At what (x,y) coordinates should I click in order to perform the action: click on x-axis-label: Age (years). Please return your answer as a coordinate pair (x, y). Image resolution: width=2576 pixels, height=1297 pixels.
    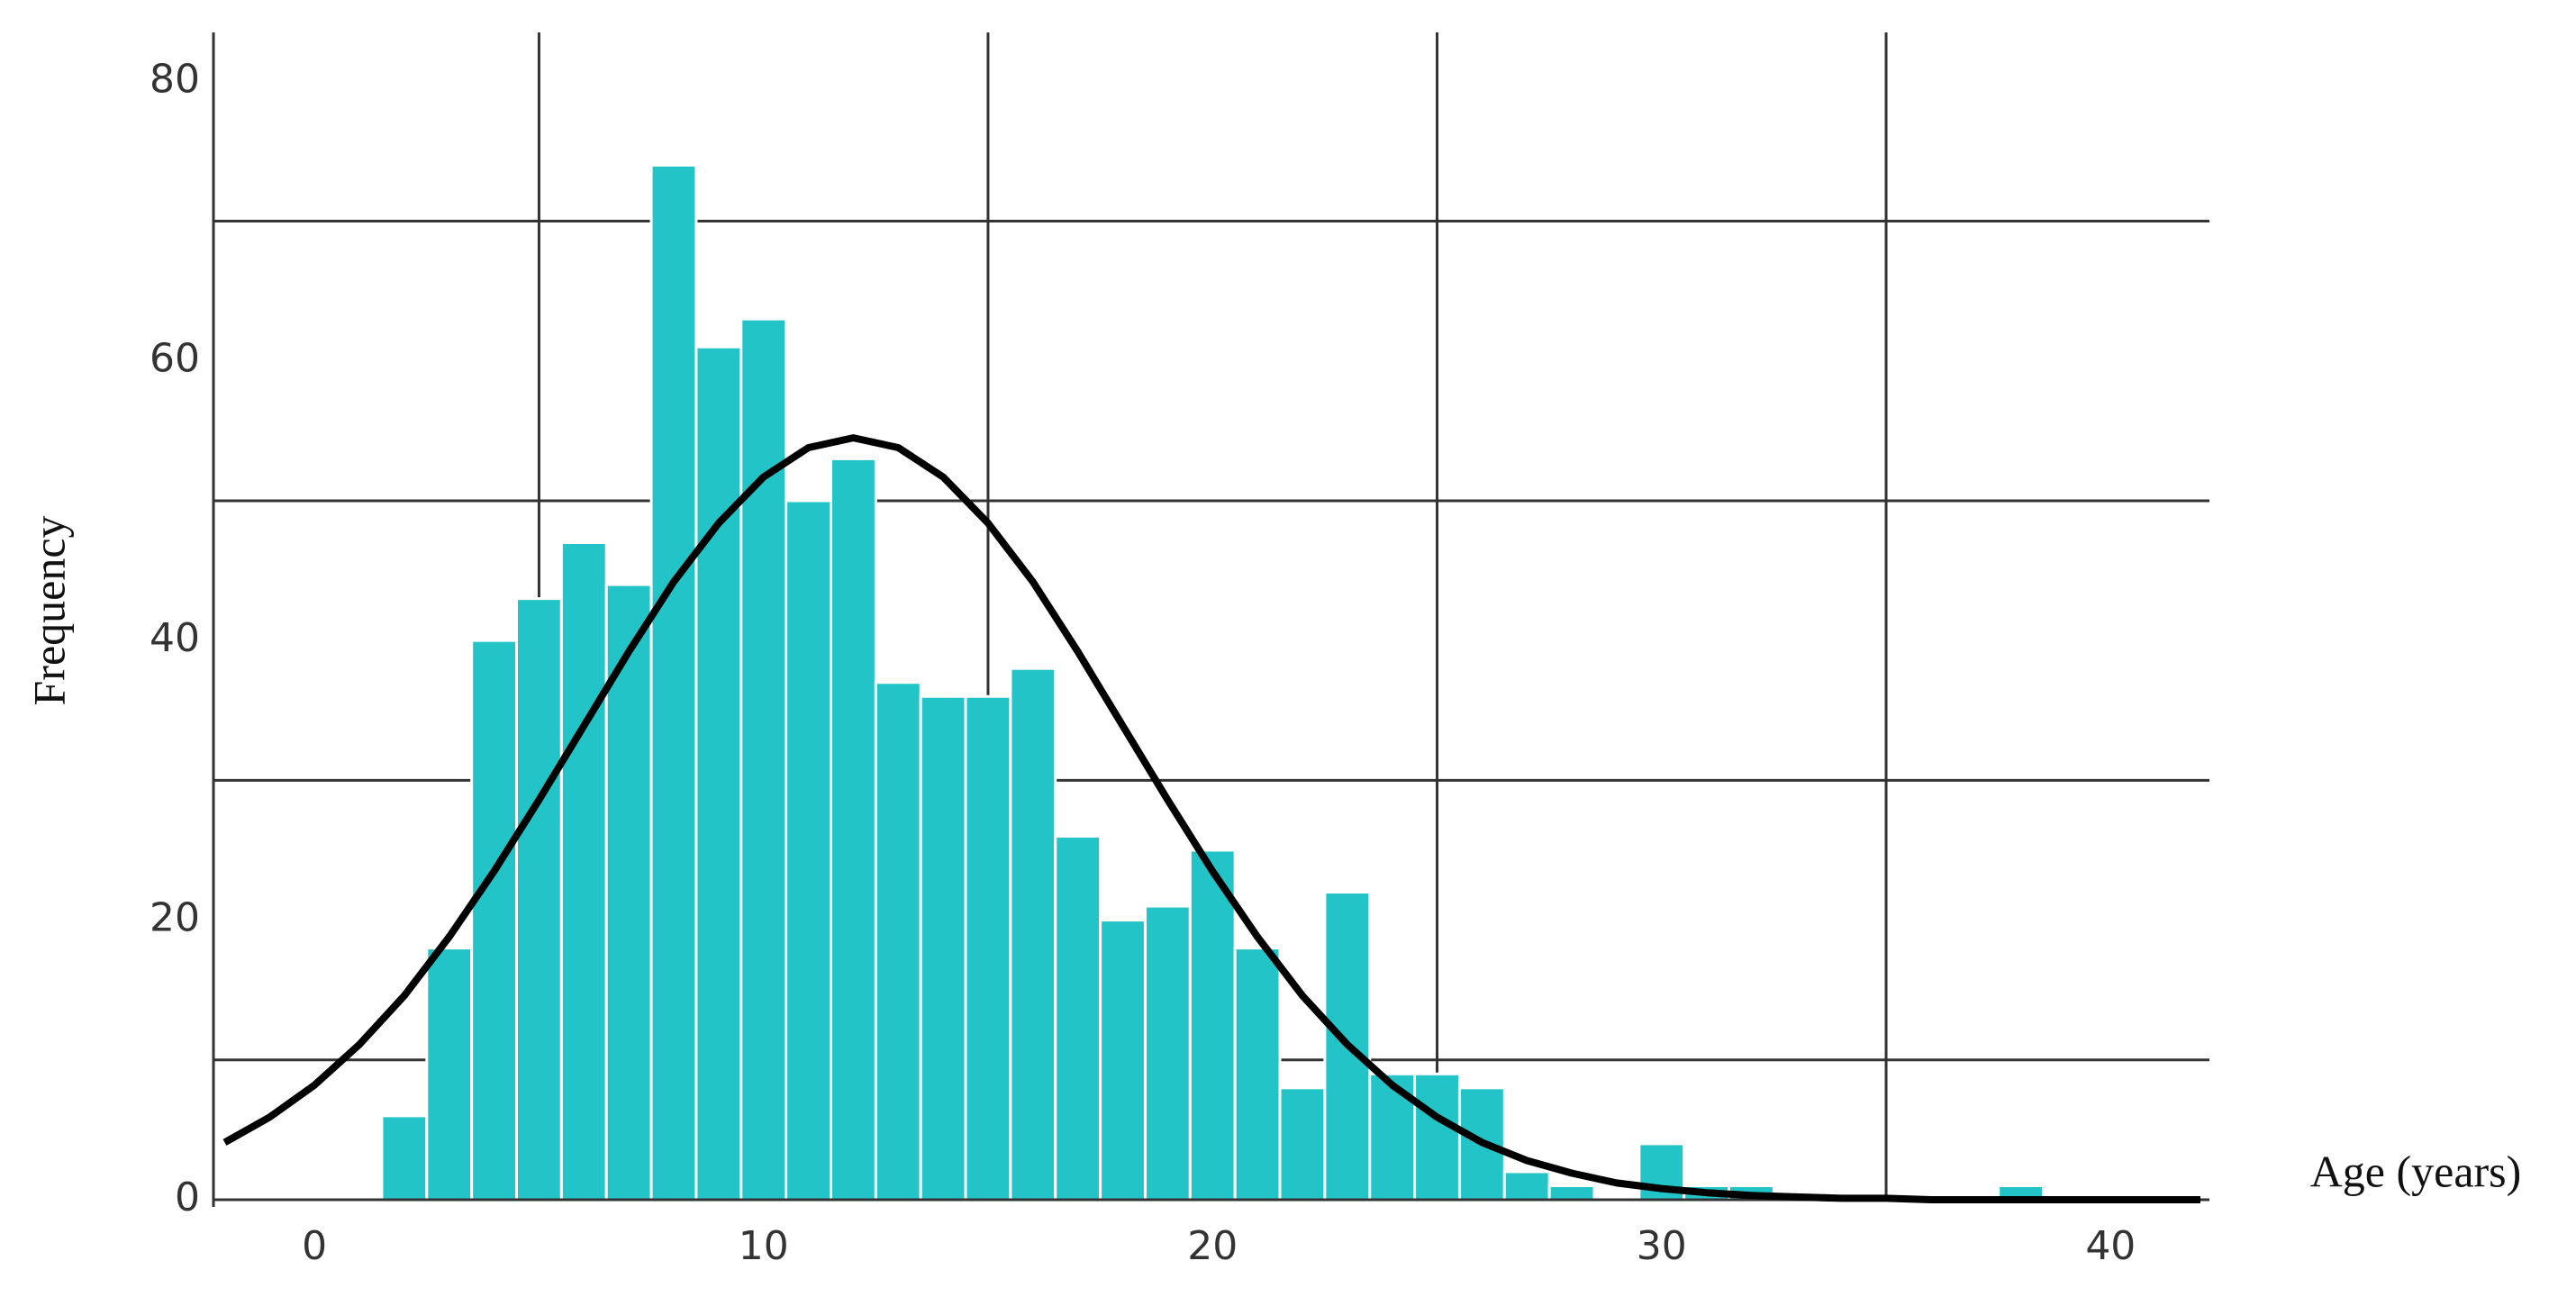
    Looking at the image, I should click on (2416, 1171).